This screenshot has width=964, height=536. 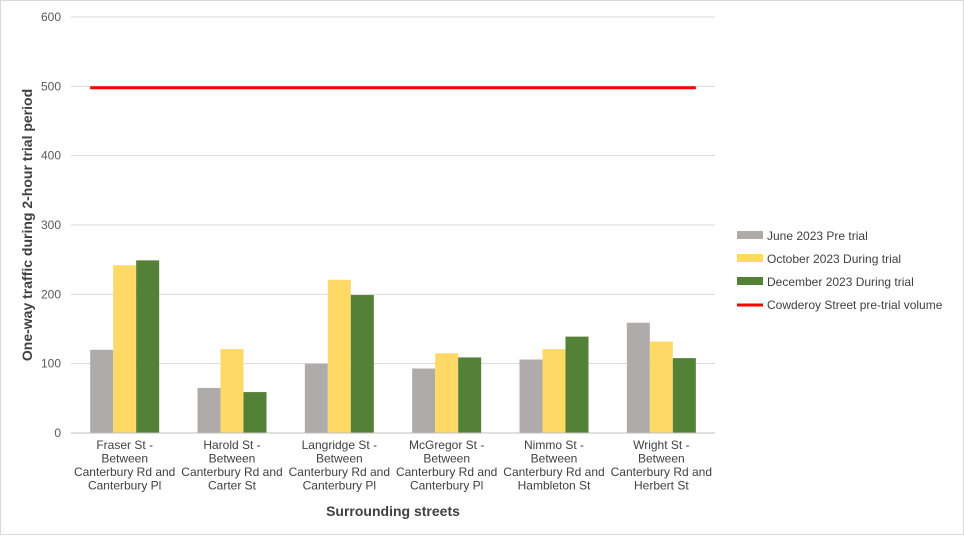 I want to click on legend-label: December 2023 During trial, so click(x=840, y=282).